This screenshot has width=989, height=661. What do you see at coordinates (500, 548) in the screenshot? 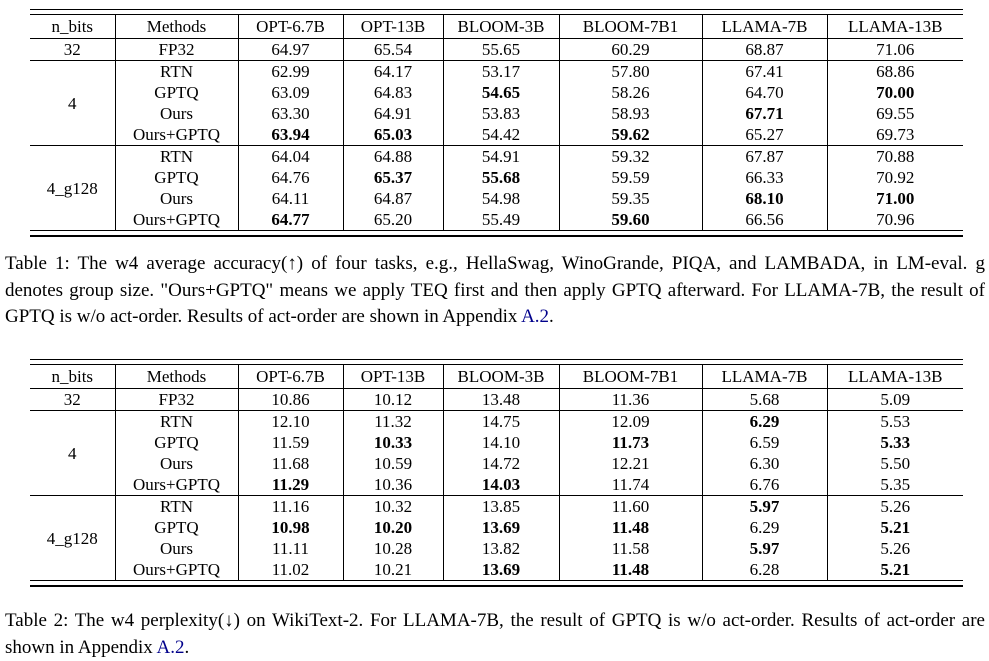
I see `value-cell: 13.82` at bounding box center [500, 548].